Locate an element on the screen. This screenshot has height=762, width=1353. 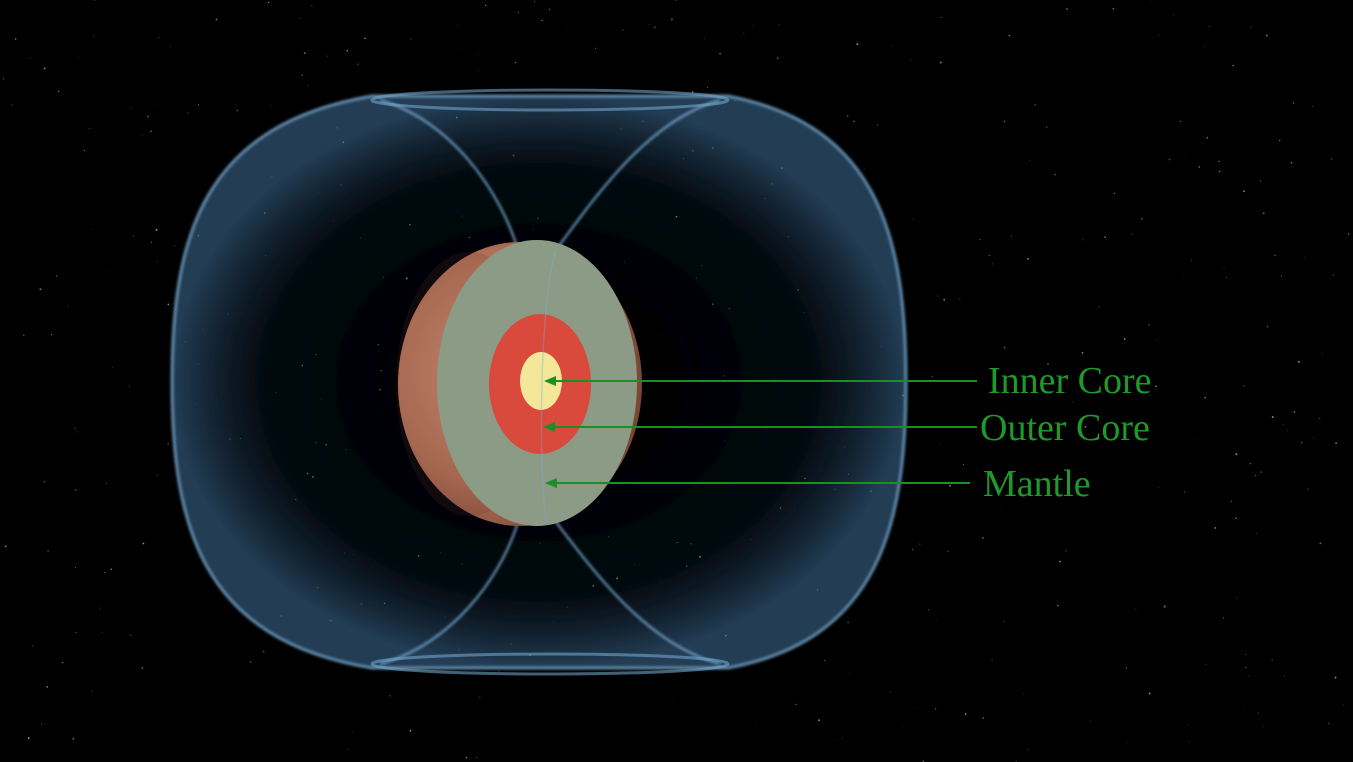
mantle-arrowhead is located at coordinates (551, 483).